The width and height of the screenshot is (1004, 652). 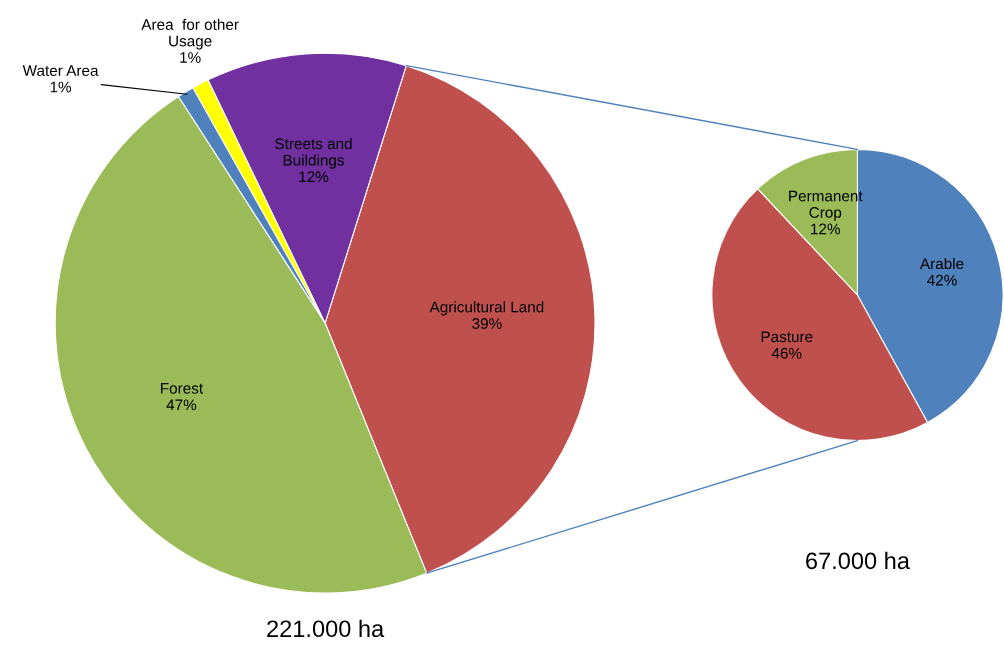 I want to click on slice-label: Area for other Usage, so click(x=190, y=34).